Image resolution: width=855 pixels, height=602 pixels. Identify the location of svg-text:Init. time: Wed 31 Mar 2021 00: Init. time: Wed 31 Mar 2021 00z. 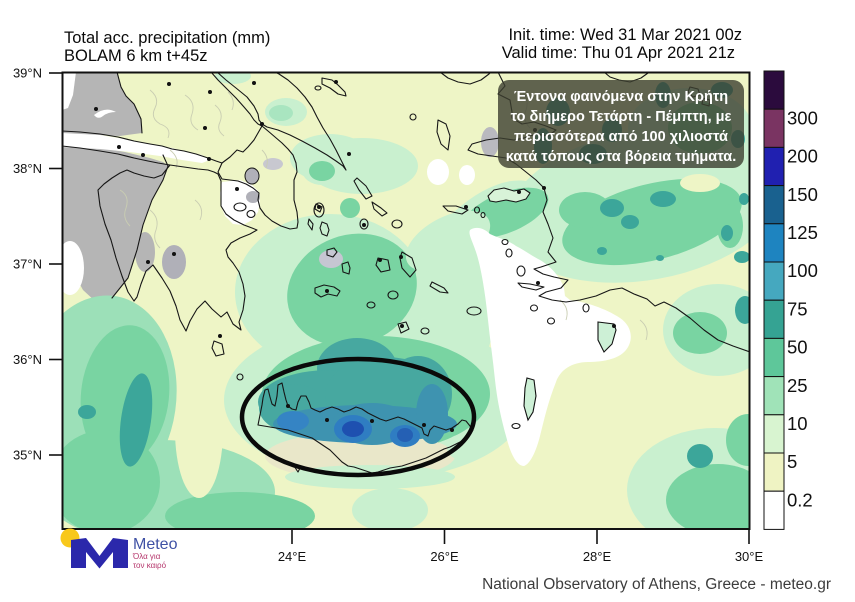
(625, 35).